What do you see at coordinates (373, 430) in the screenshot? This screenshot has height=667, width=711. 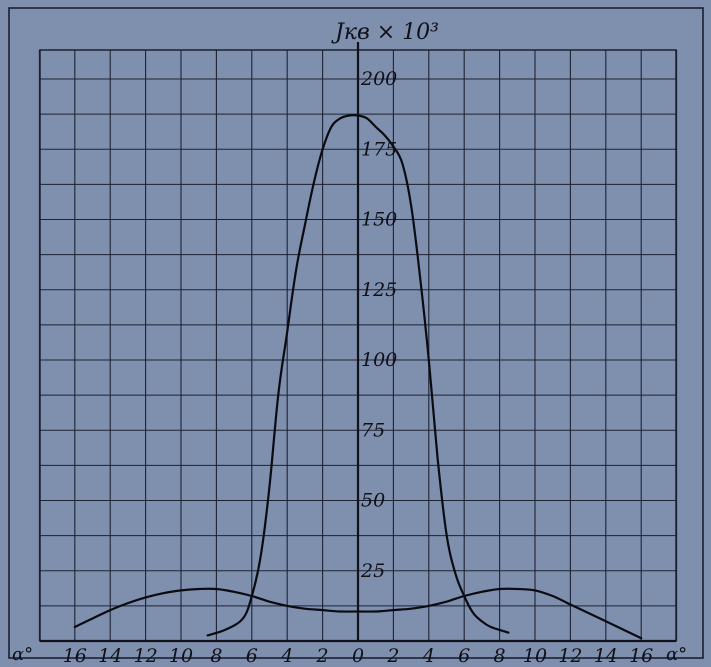 I see `y-tick-label: 75` at bounding box center [373, 430].